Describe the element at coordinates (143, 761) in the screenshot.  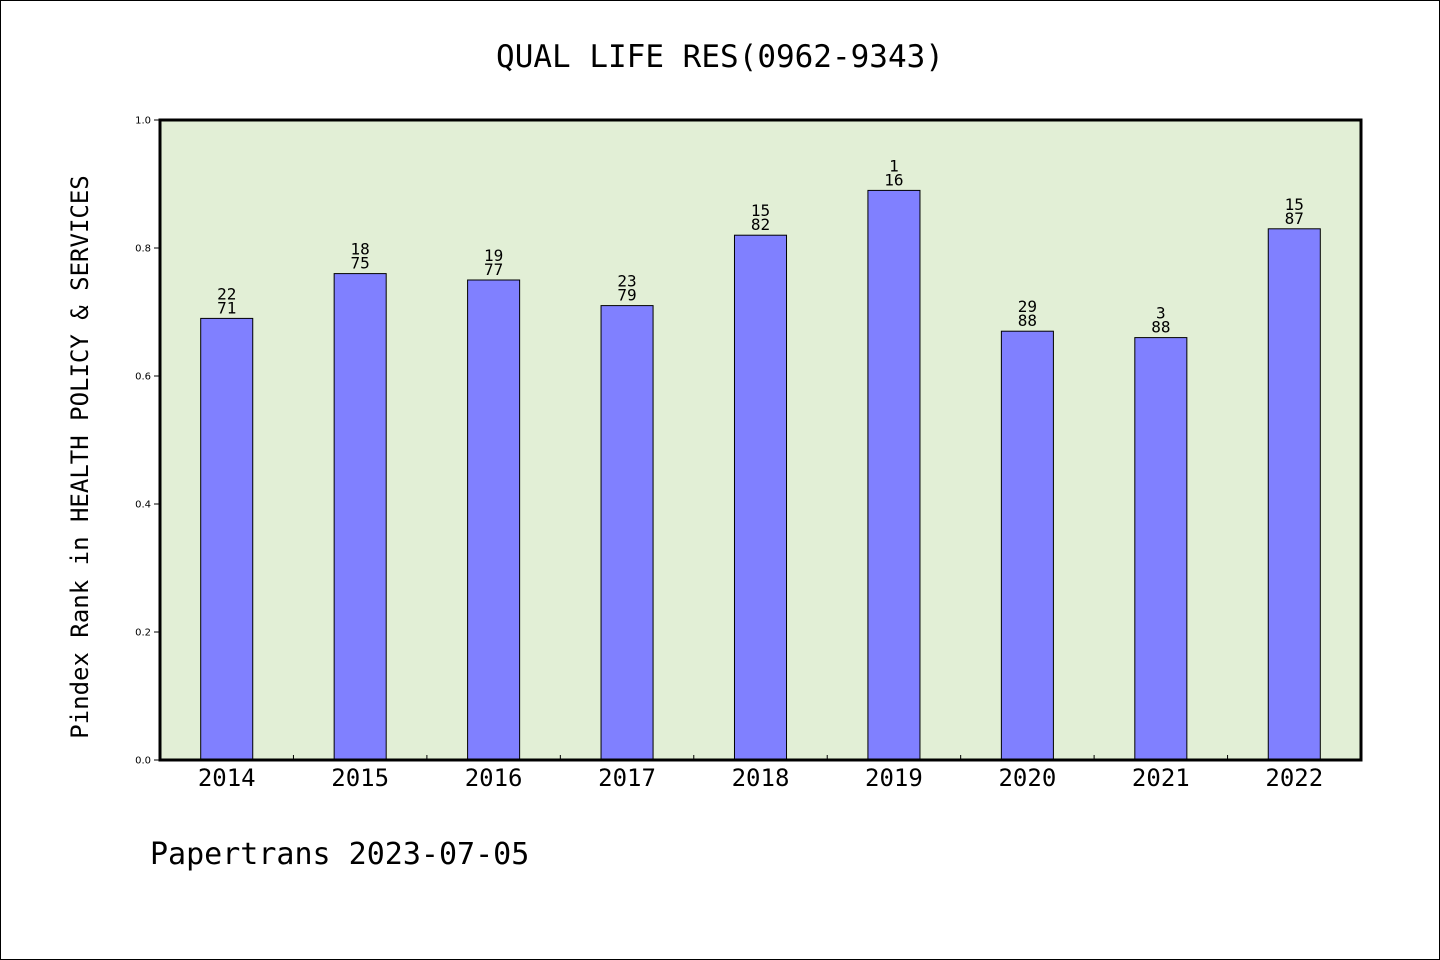
I see `y-tick-label: 0.0` at that location.